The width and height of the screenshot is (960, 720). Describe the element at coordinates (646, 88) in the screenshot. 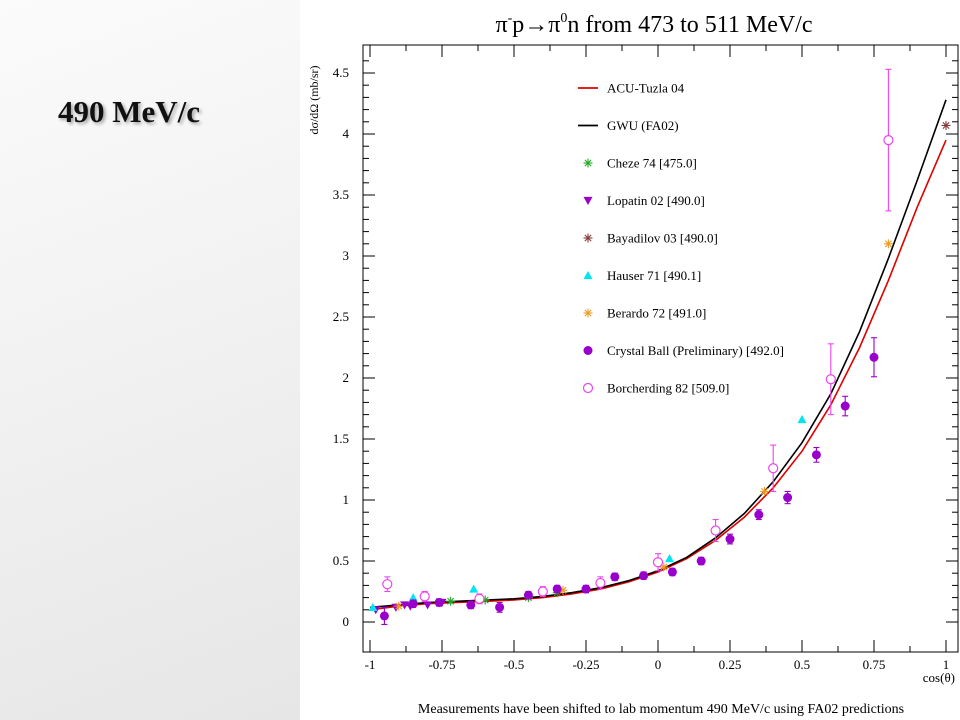

I see `legend-label: ACU-Tuzla 04` at that location.